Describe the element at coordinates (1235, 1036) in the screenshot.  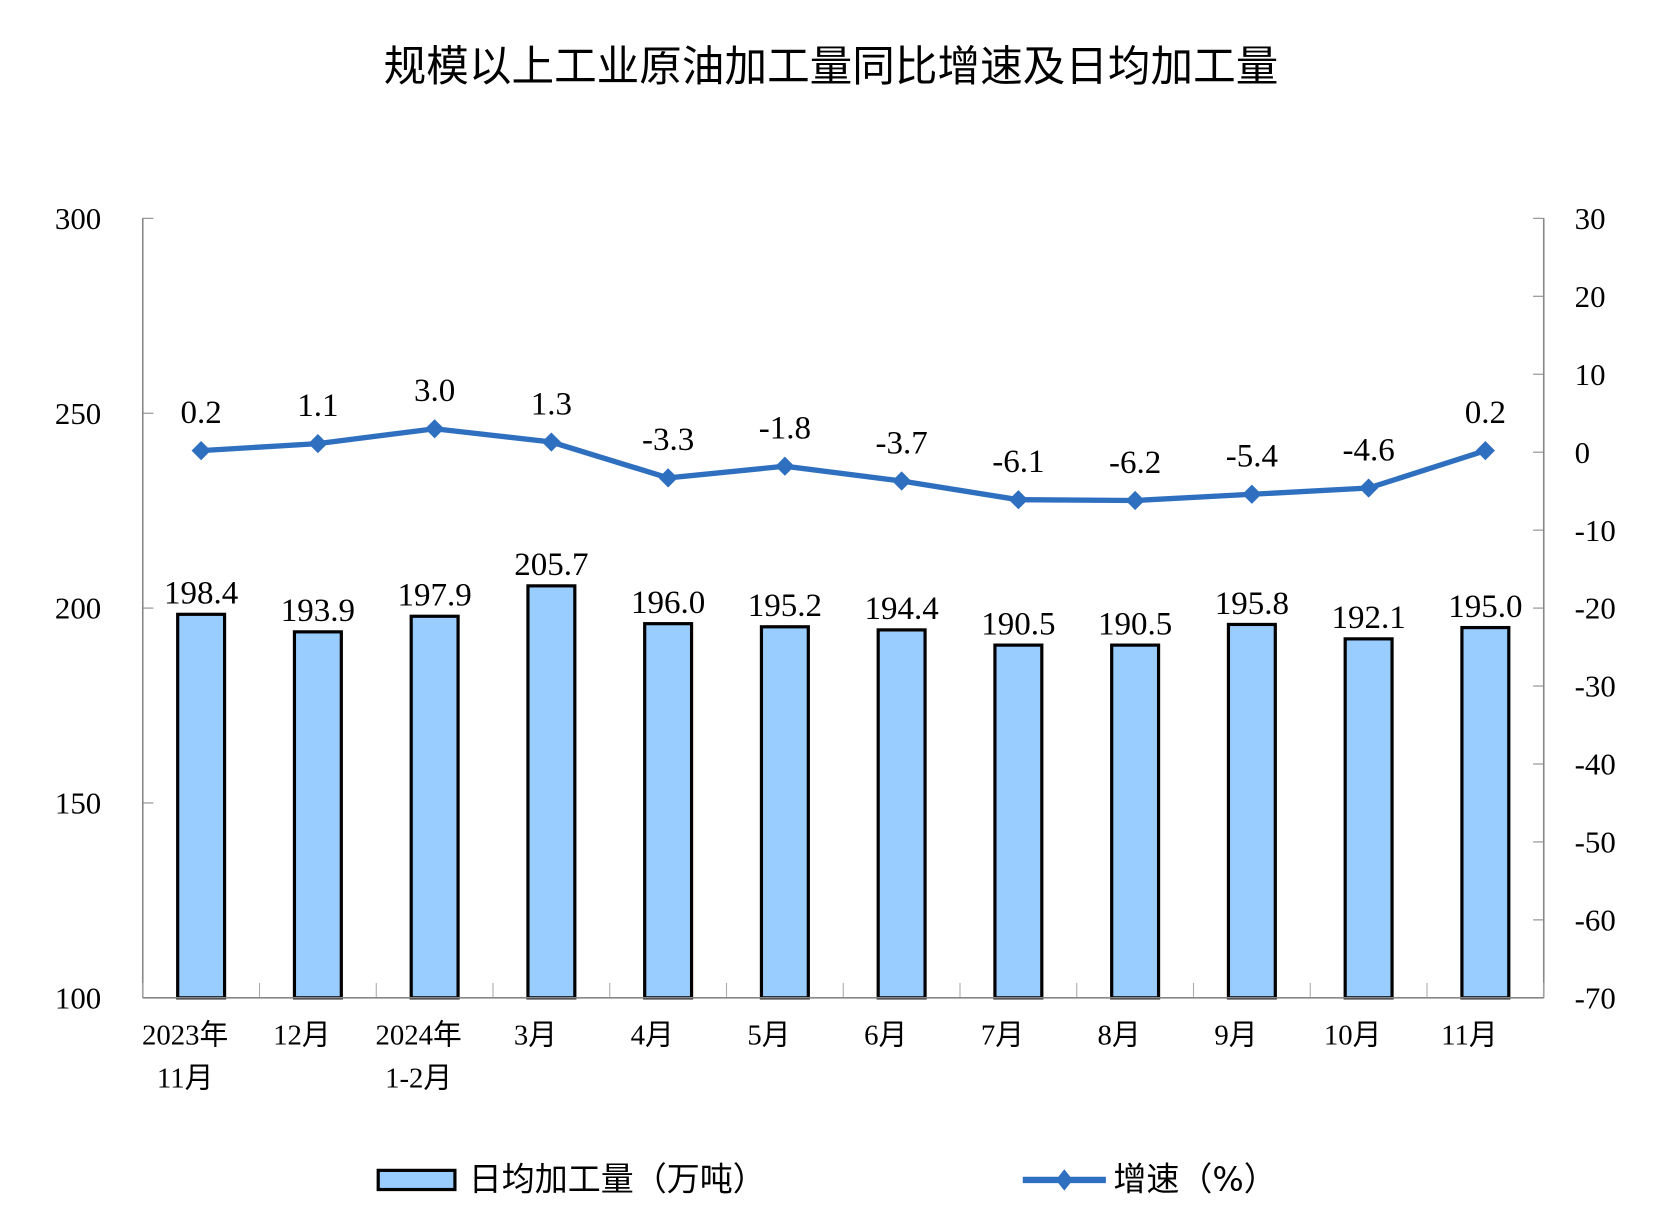
I see `x-category-label: 9月` at that location.